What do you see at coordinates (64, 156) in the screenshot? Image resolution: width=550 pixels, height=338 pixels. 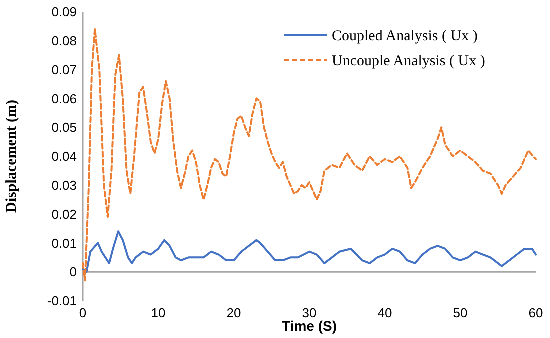 I see `y-tick-label: 0.04` at bounding box center [64, 156].